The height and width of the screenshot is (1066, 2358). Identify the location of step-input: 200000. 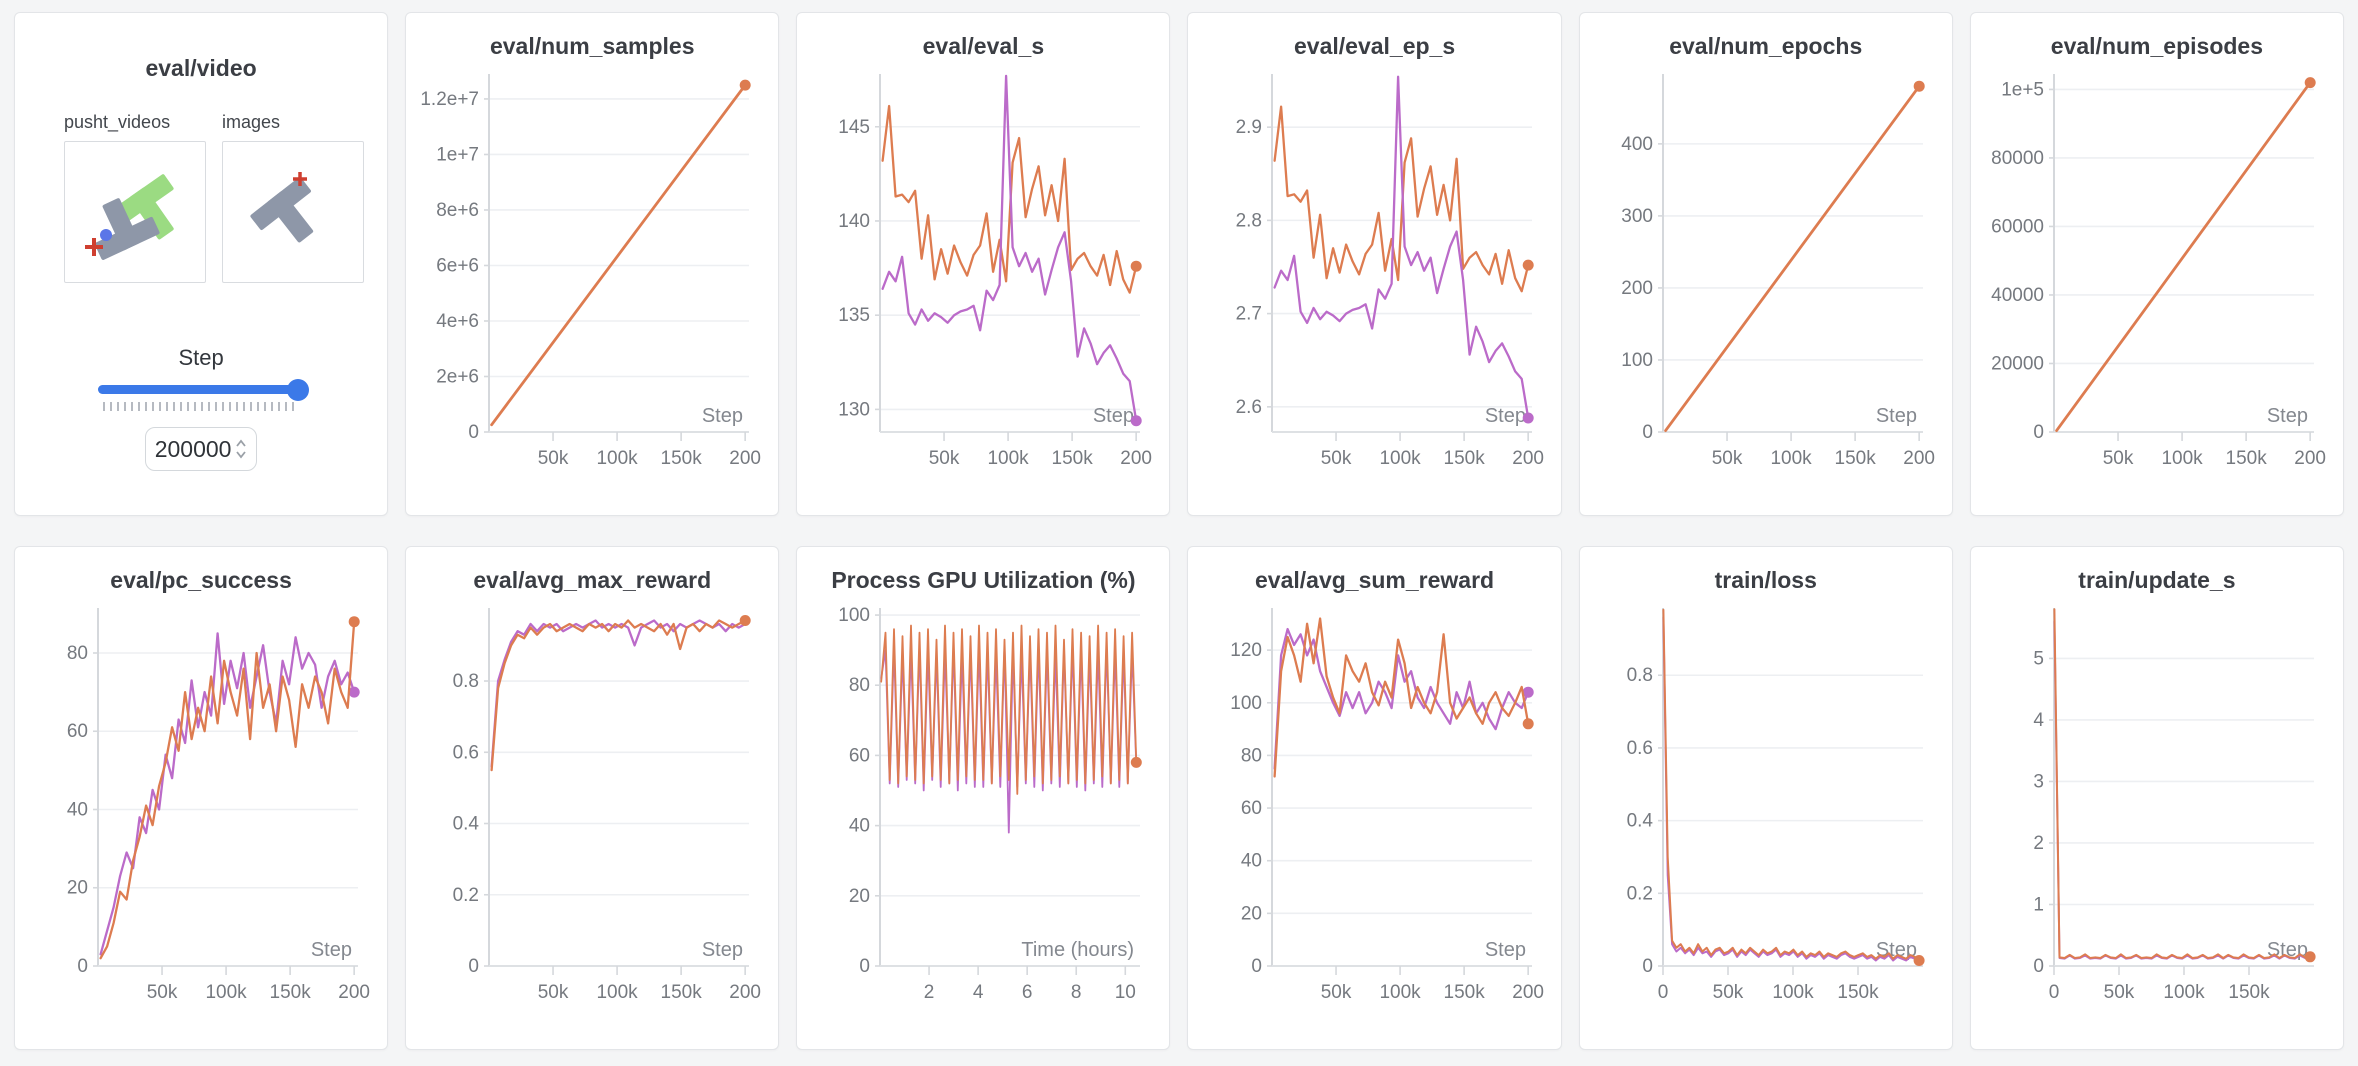
(201, 449).